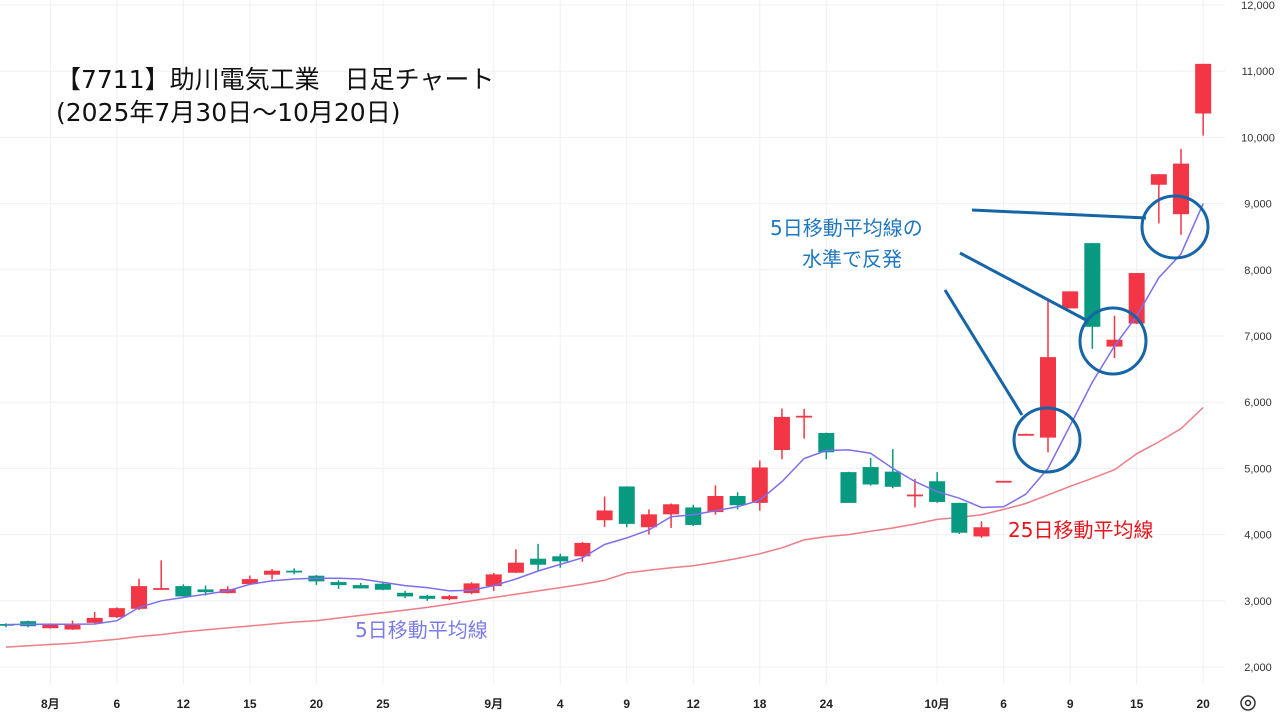  I want to click on rebound-label-line1: 5日移動平均線の, so click(846, 228).